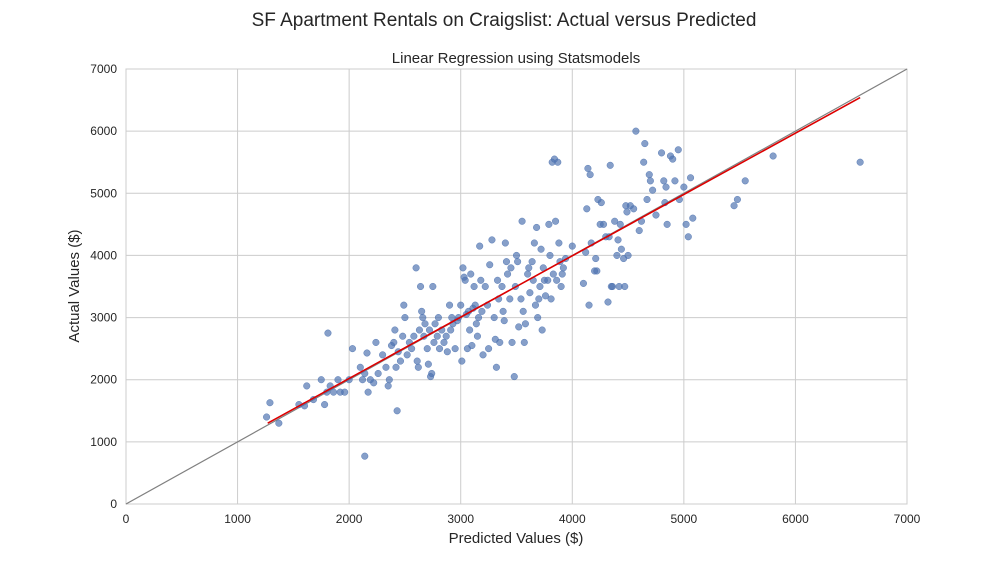 The height and width of the screenshot is (576, 1008). I want to click on x-tick-label: 0, so click(126, 519).